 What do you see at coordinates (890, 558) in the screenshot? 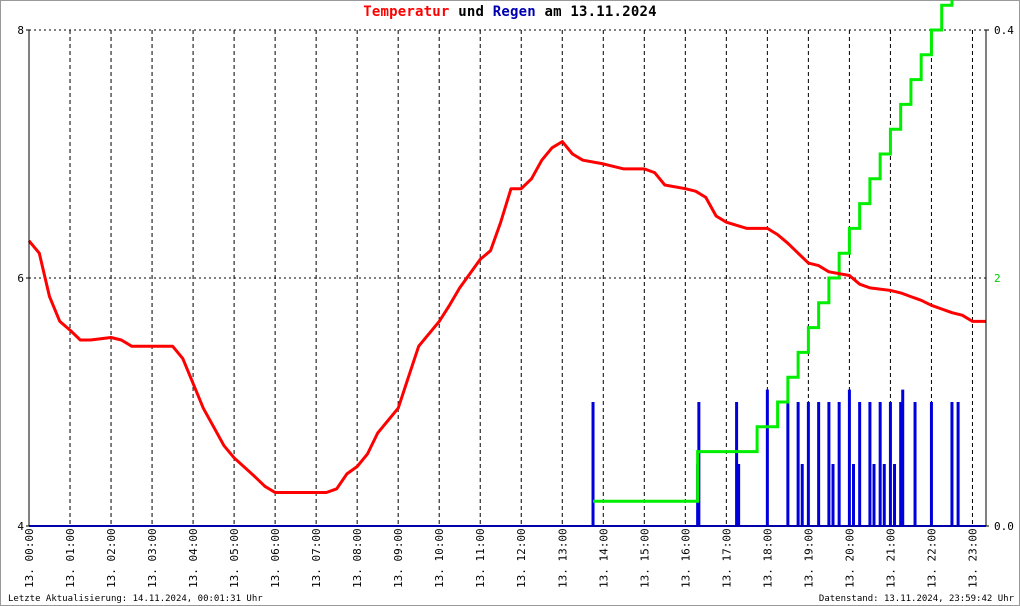
I see `x-tick-label: 13. 21:00` at bounding box center [890, 558].